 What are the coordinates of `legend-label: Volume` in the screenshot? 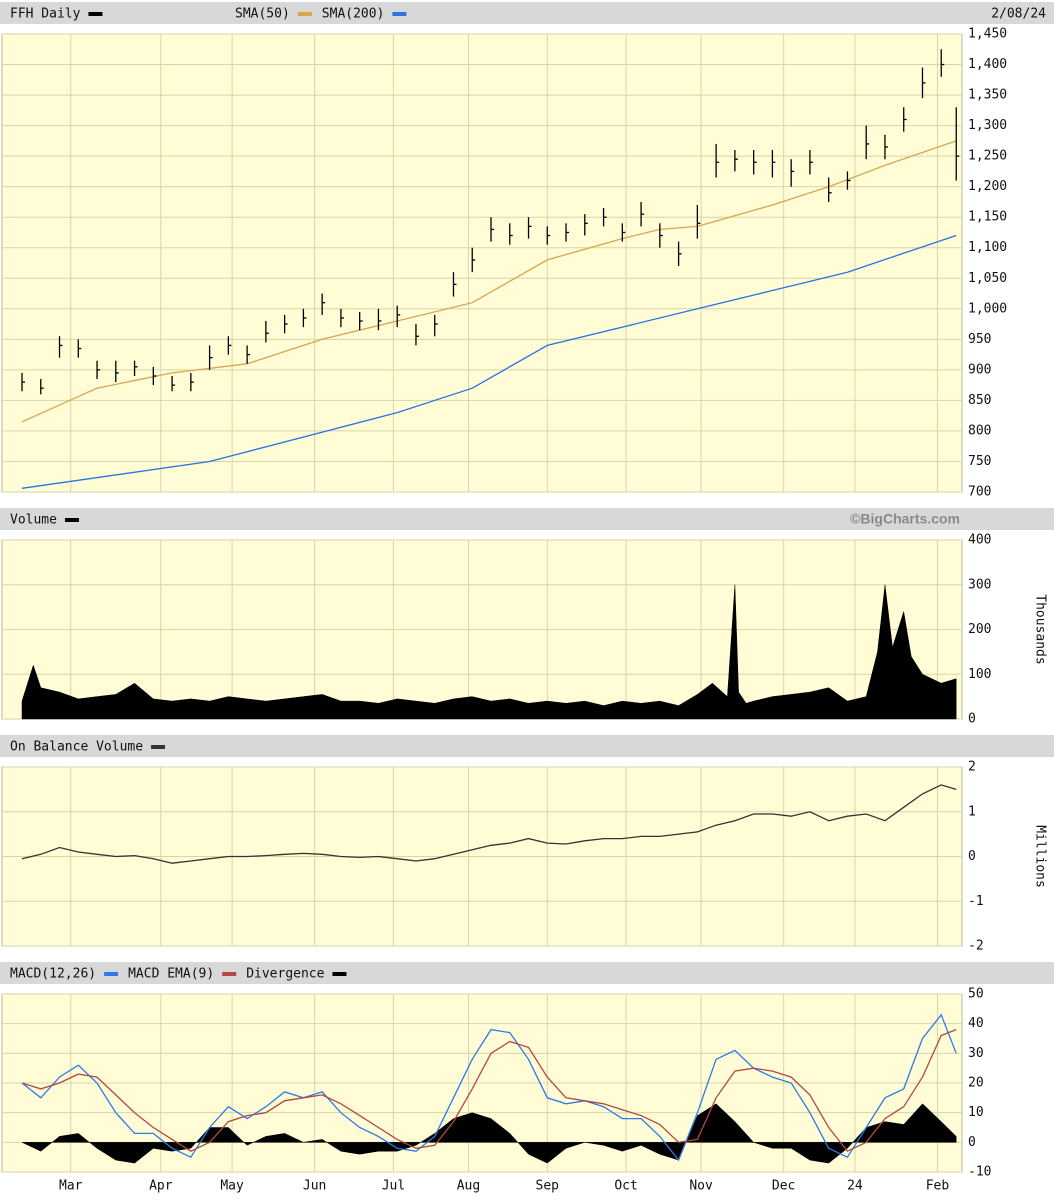 It's located at (33, 520).